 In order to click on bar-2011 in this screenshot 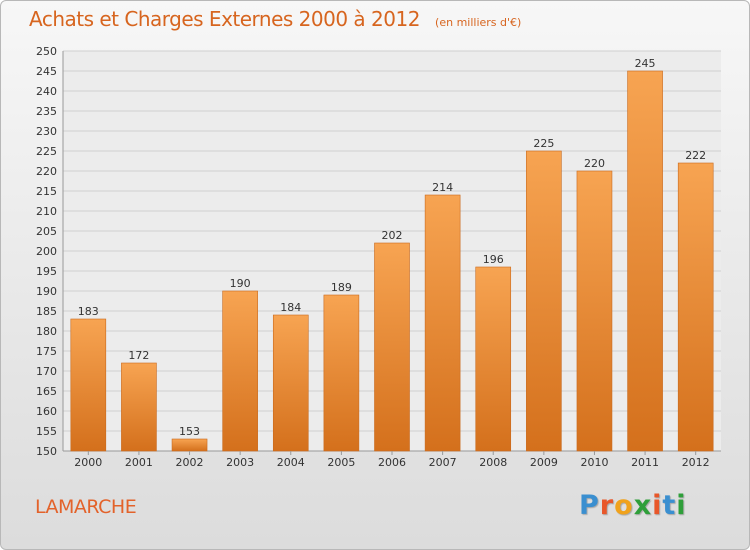, I will do `click(645, 261)`.